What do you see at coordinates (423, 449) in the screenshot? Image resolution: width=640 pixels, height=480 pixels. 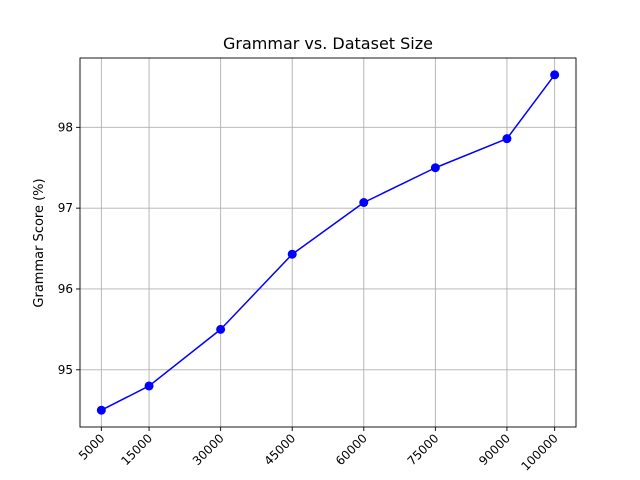 I see `x-tick-label: 75000` at bounding box center [423, 449].